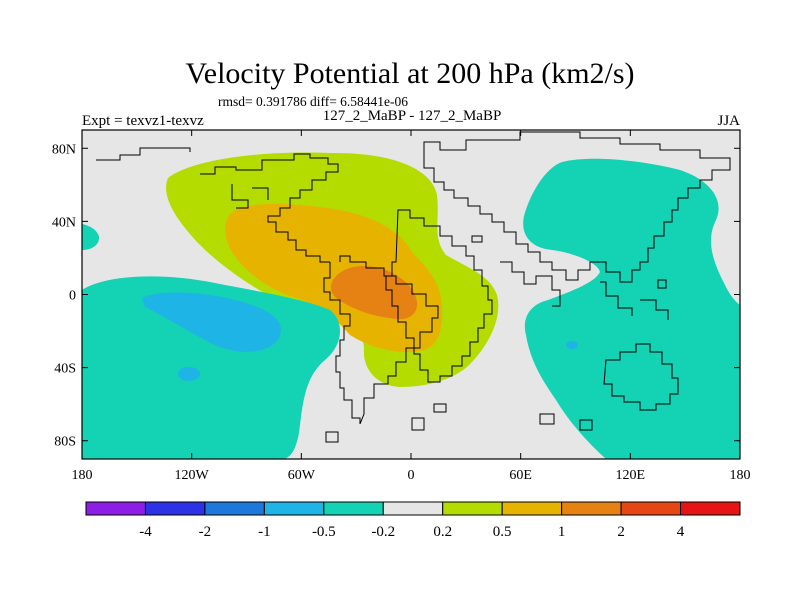 This screenshot has width=800, height=600. What do you see at coordinates (205, 532) in the screenshot?
I see `colorbar-label: -2` at bounding box center [205, 532].